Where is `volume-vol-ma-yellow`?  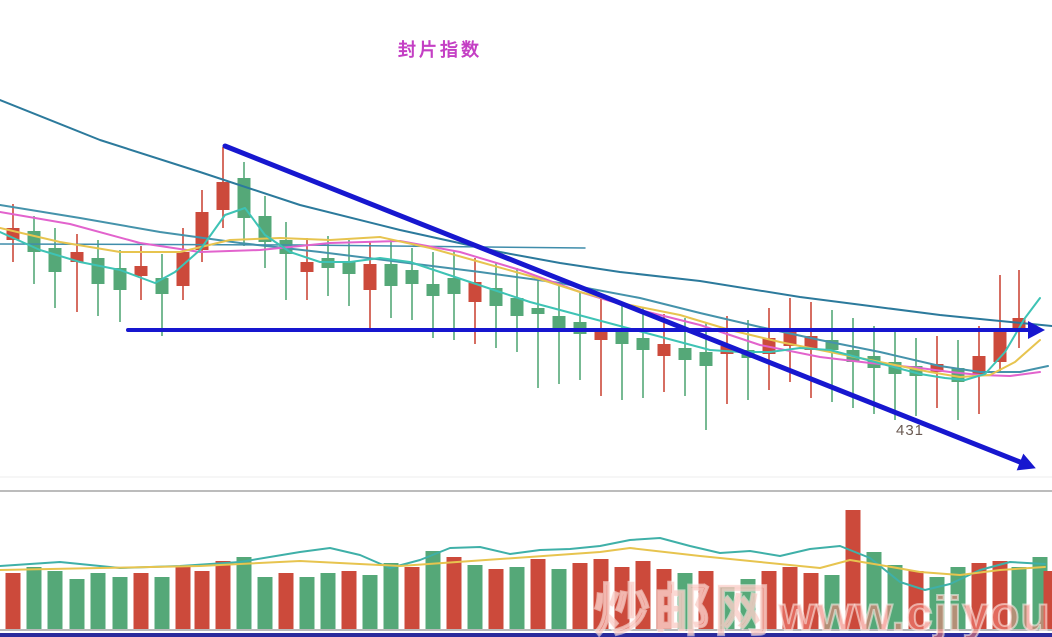
volume-vol-ma-yellow is located at coordinates (523, 561).